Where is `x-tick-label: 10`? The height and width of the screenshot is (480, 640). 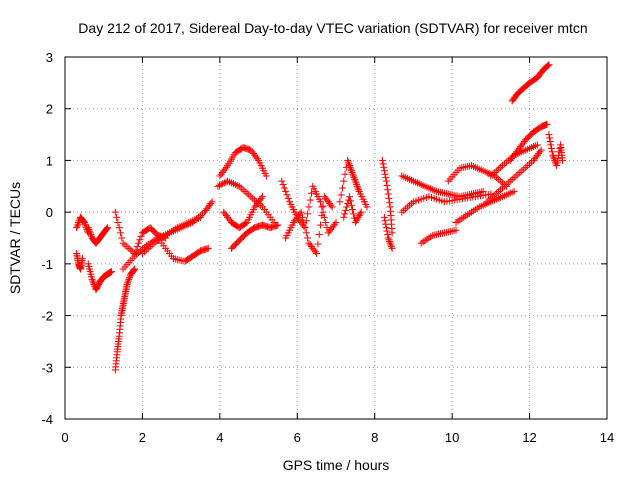 x-tick-label: 10 is located at coordinates (452, 437).